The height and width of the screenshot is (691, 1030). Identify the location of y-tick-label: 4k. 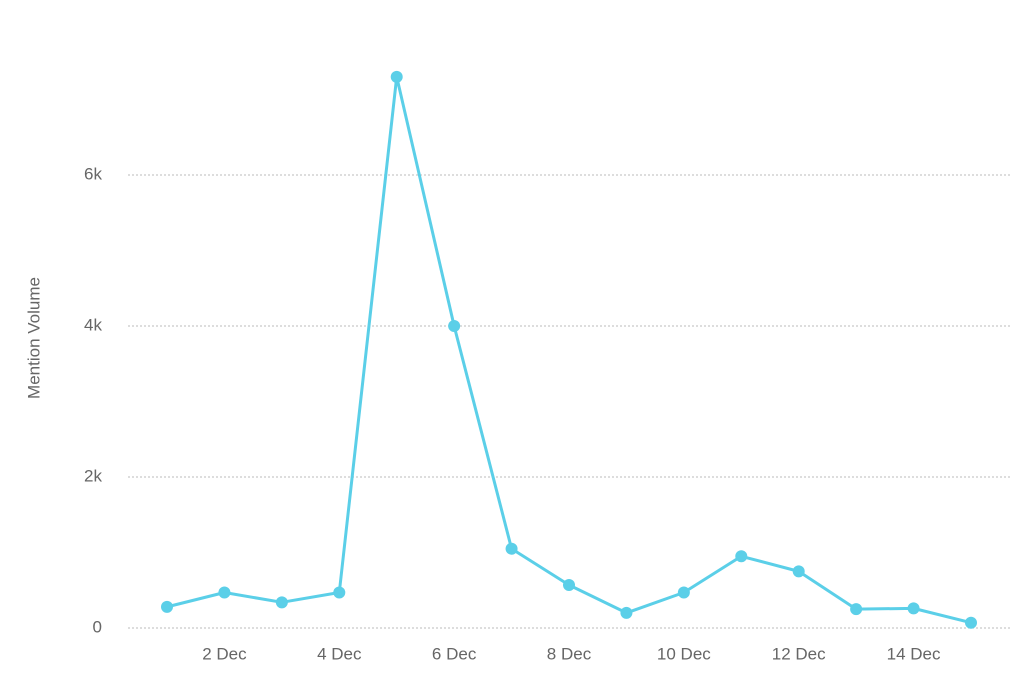
(93, 324).